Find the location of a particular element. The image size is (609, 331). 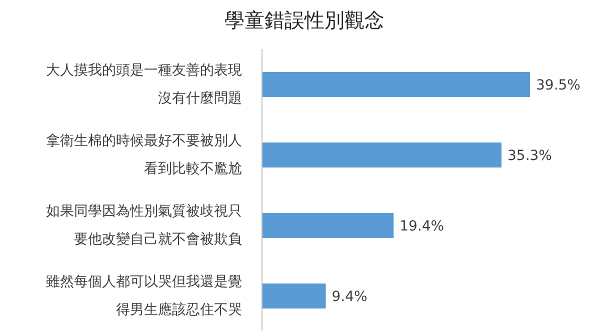

y-tick-label: 大人摸我的頭是一種友善的表現沒有什麼問題 is located at coordinates (144, 83).